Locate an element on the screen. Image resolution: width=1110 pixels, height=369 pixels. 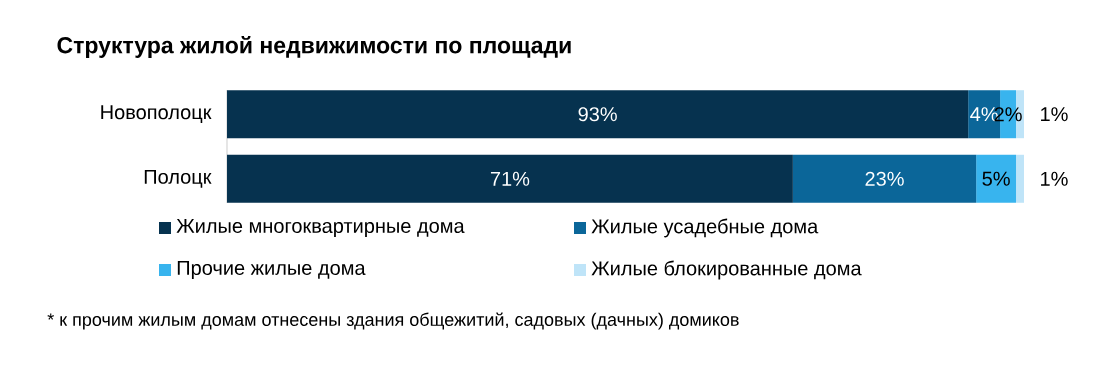
data-label: 71% is located at coordinates (510, 178).